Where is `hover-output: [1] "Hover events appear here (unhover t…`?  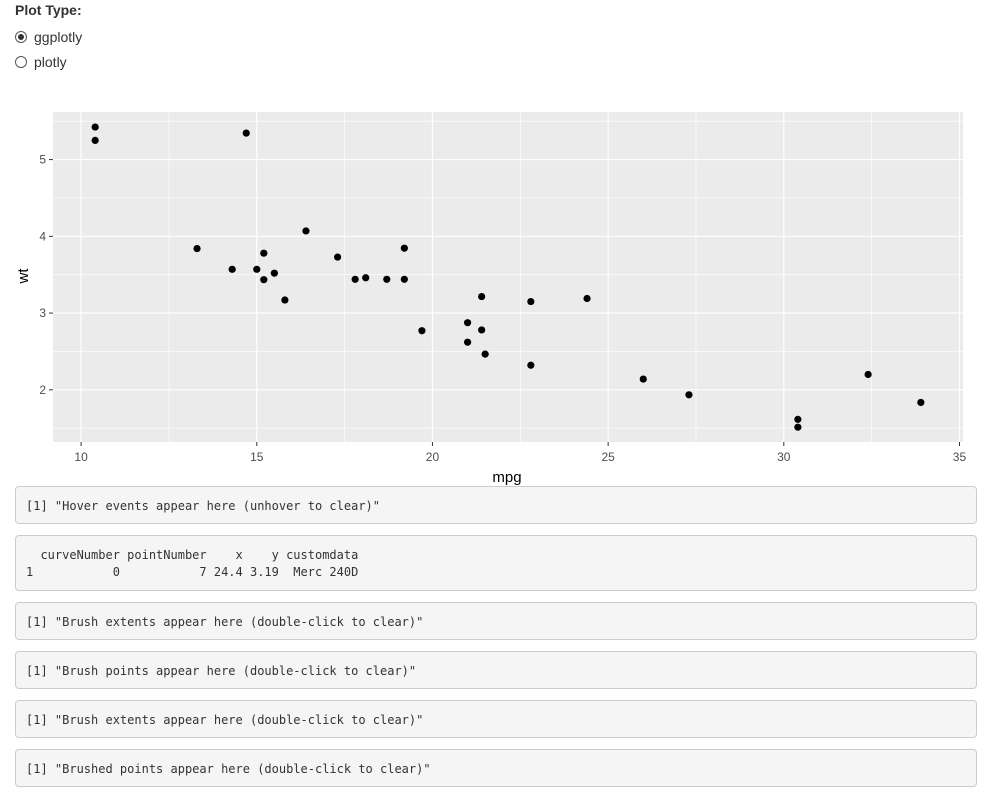
hover-output: [1] "Hover events appear here (unhover t… is located at coordinates (496, 505).